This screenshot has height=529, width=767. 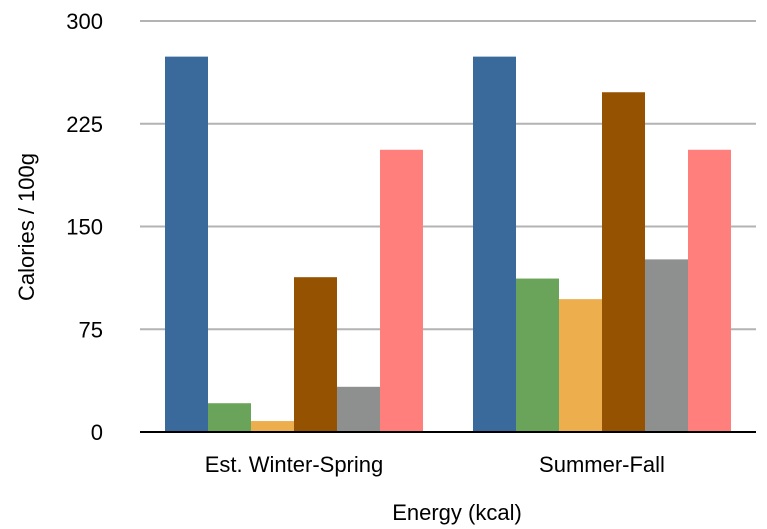 What do you see at coordinates (97, 432) in the screenshot?
I see `y-tick-label: 0` at bounding box center [97, 432].